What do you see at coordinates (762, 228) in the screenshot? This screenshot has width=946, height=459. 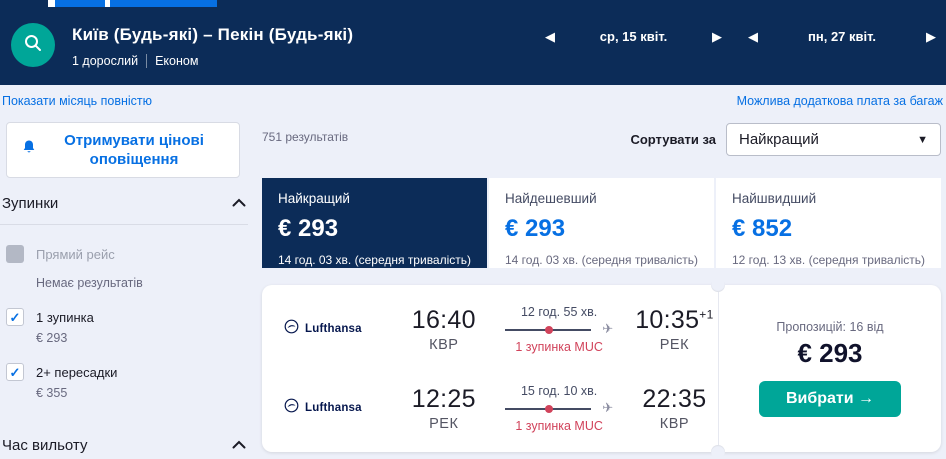 I see `tab-price: € 852` at bounding box center [762, 228].